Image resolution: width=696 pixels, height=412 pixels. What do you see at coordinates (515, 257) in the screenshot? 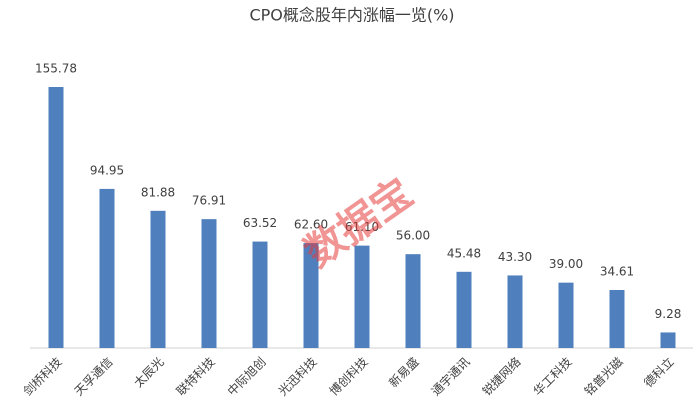
I see `value-label: 43.30` at bounding box center [515, 257].